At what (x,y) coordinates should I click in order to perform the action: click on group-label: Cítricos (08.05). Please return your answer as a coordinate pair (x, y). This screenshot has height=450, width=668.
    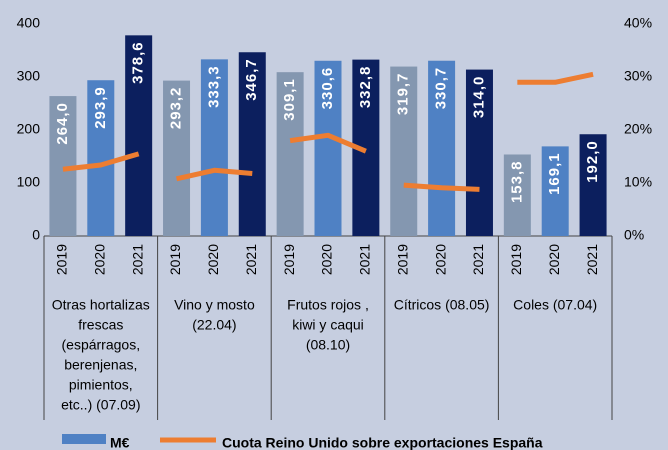
    Looking at the image, I should click on (442, 305).